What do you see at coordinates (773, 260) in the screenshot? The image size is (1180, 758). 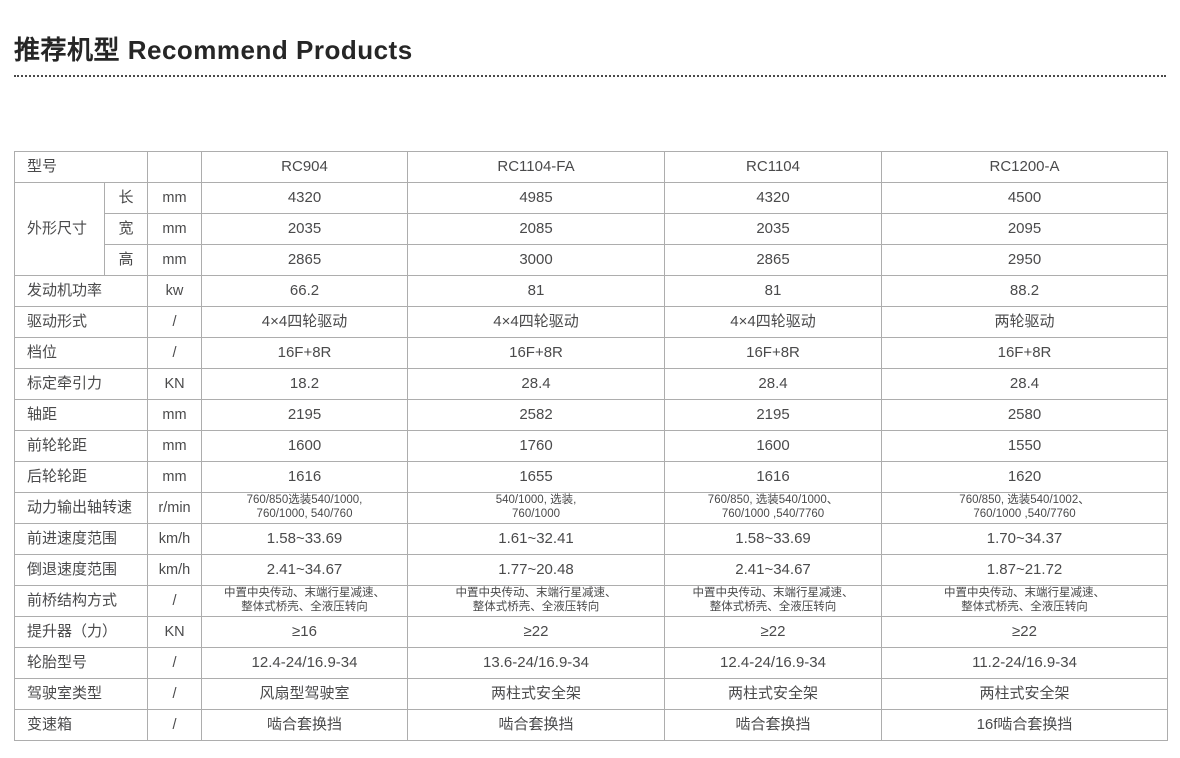 I see `spec-value: 2865` at bounding box center [773, 260].